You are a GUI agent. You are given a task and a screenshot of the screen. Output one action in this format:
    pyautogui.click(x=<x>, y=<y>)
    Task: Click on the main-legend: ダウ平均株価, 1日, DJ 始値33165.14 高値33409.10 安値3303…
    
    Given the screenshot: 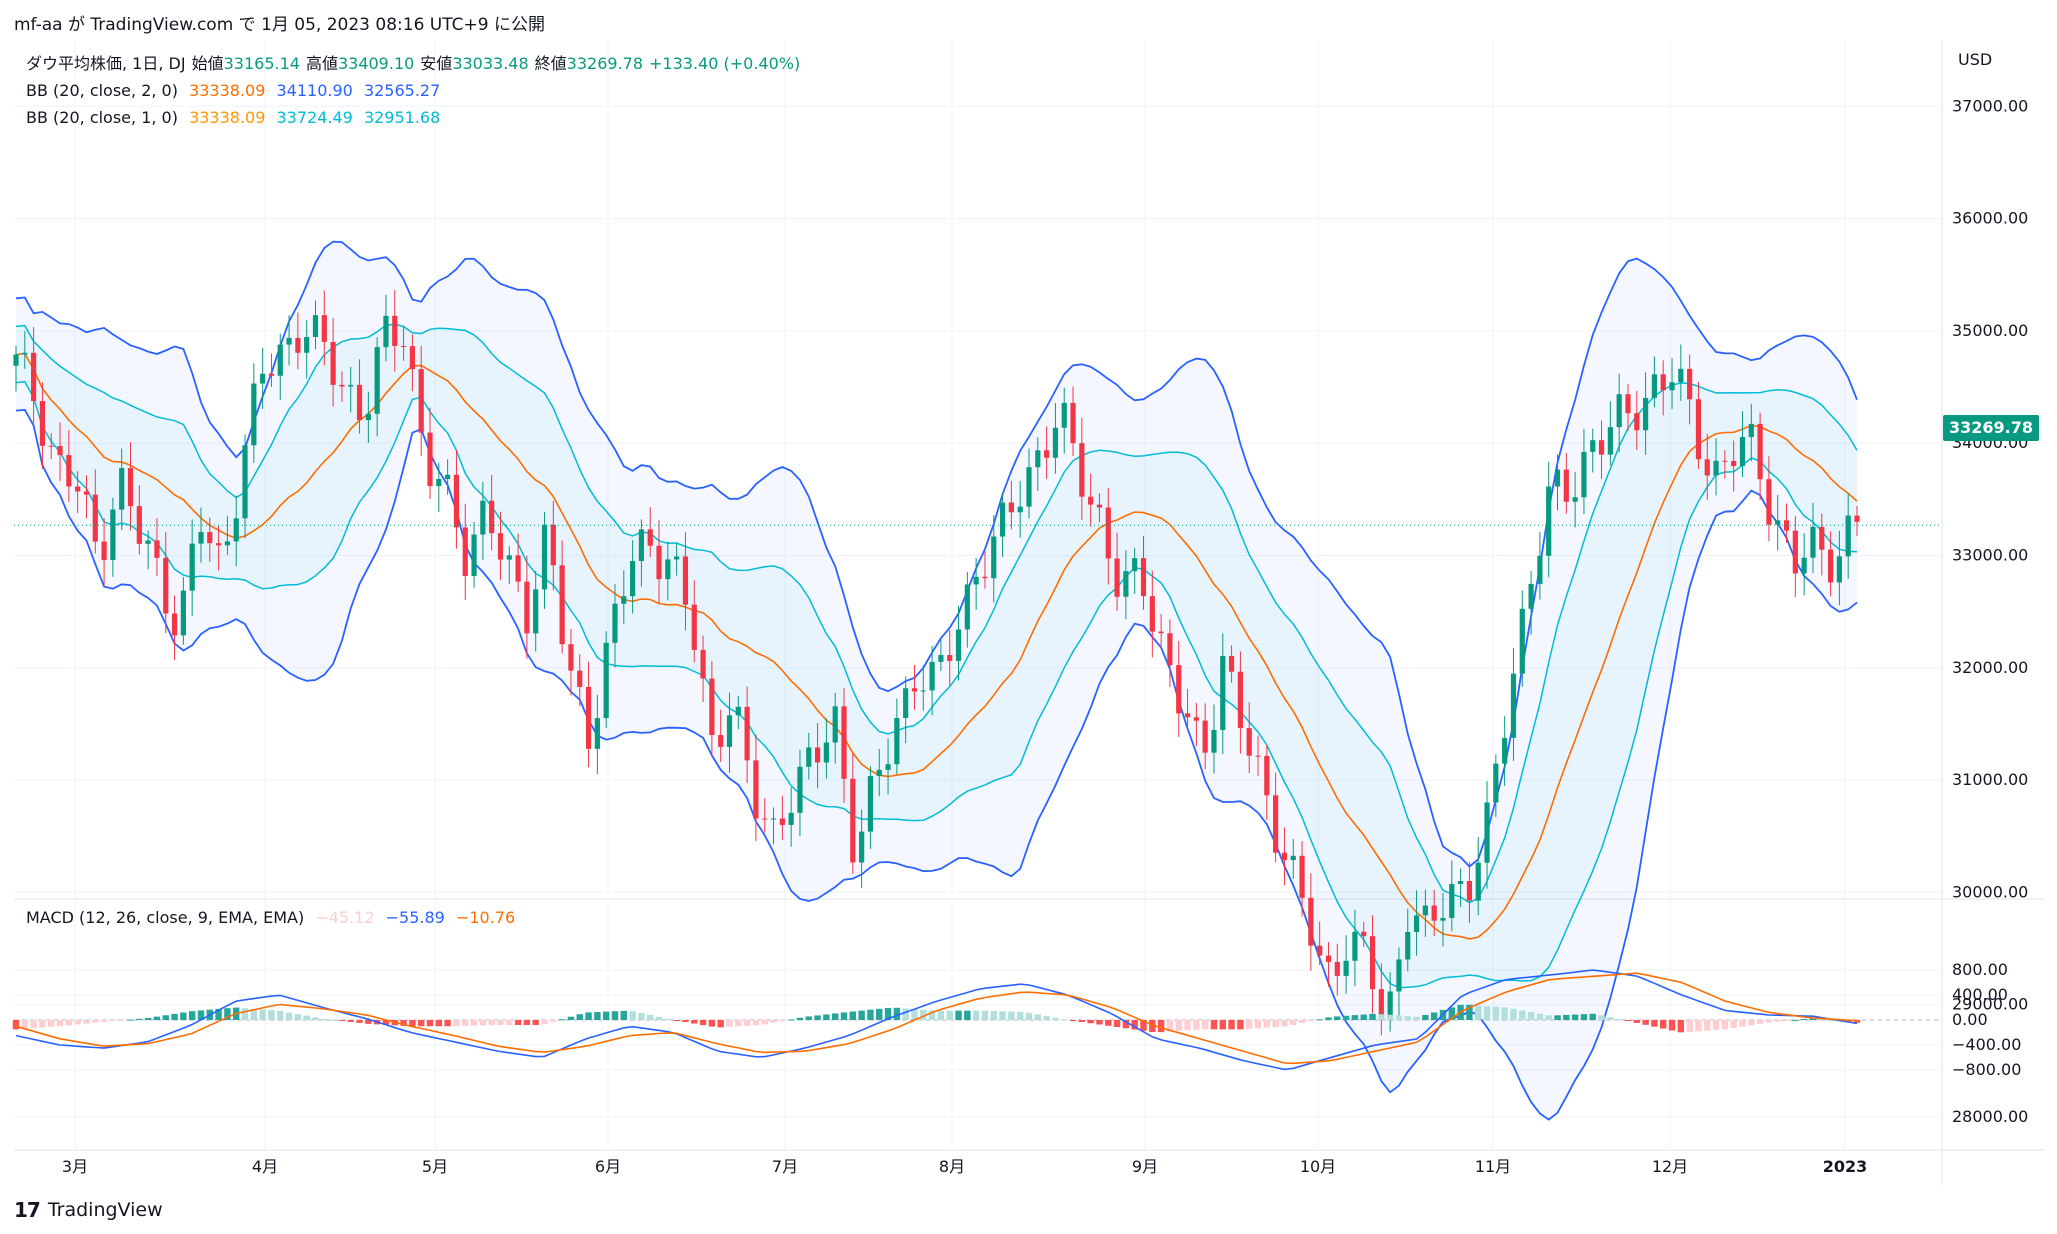 What is the action you would take?
    pyautogui.click(x=416, y=90)
    